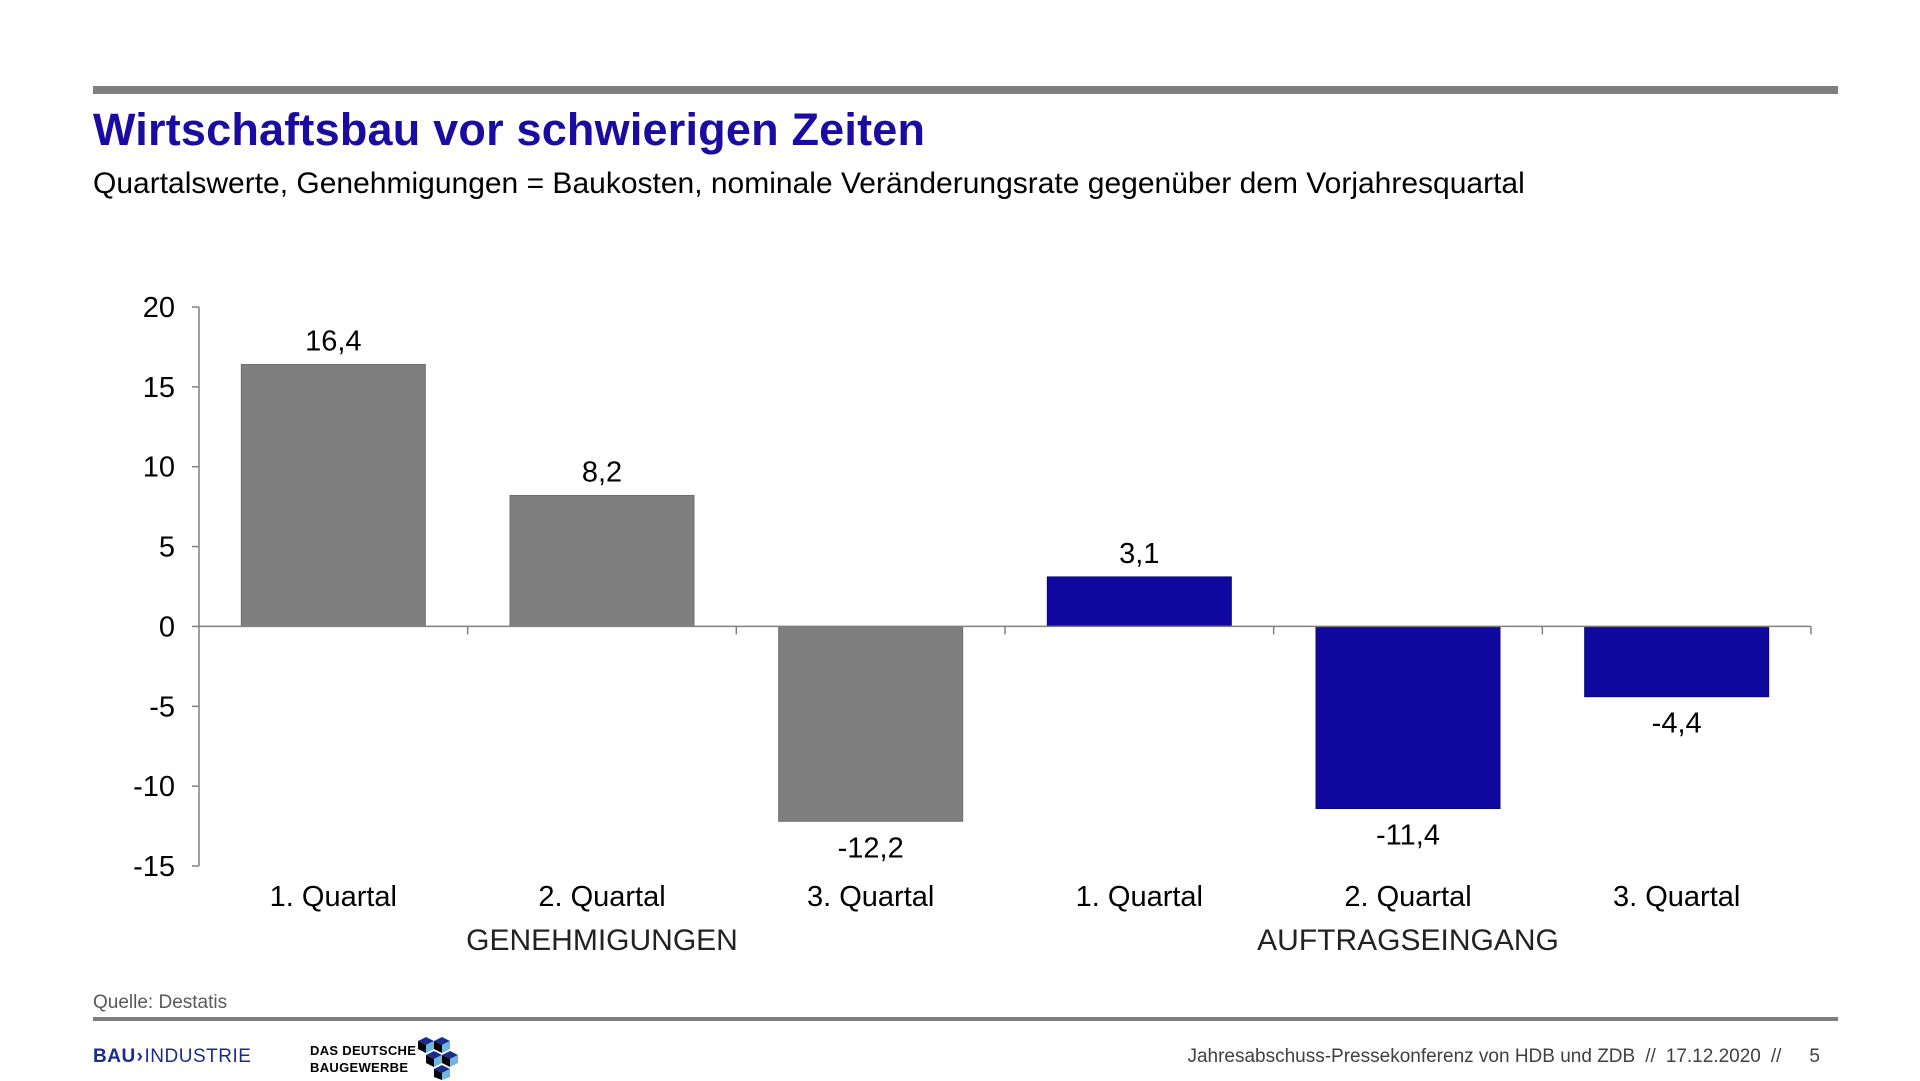 This screenshot has height=1081, width=1920. What do you see at coordinates (159, 468) in the screenshot?
I see `y-tick-label: 10` at bounding box center [159, 468].